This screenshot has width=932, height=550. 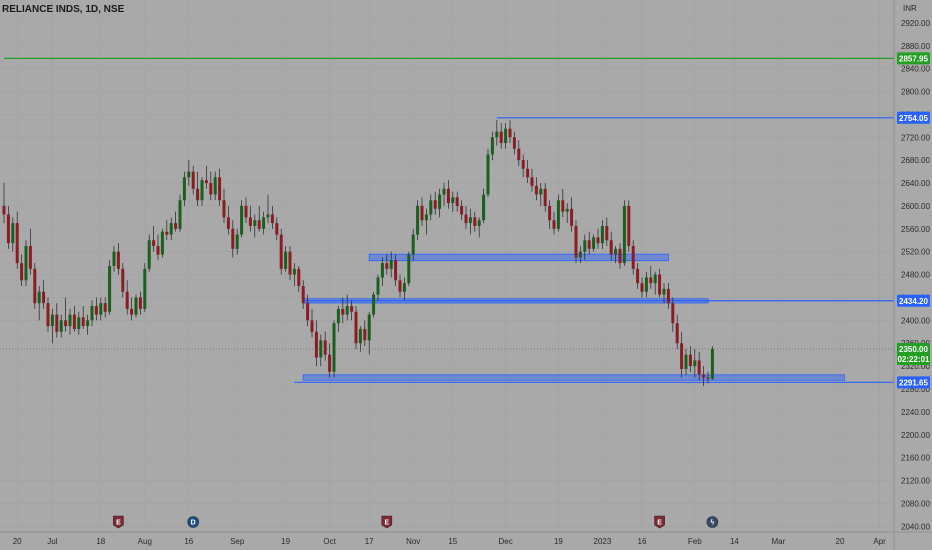 I want to click on zone-box, so click(x=518, y=257).